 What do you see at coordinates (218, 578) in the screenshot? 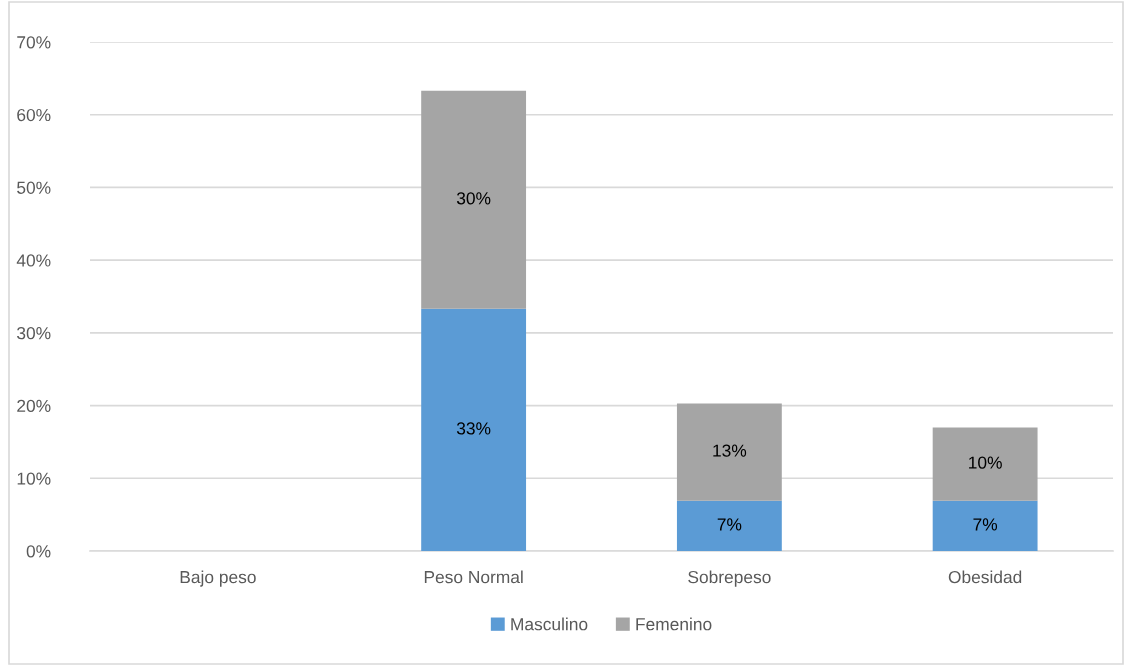
I see `x-tick-label: Bajo peso` at bounding box center [218, 578].